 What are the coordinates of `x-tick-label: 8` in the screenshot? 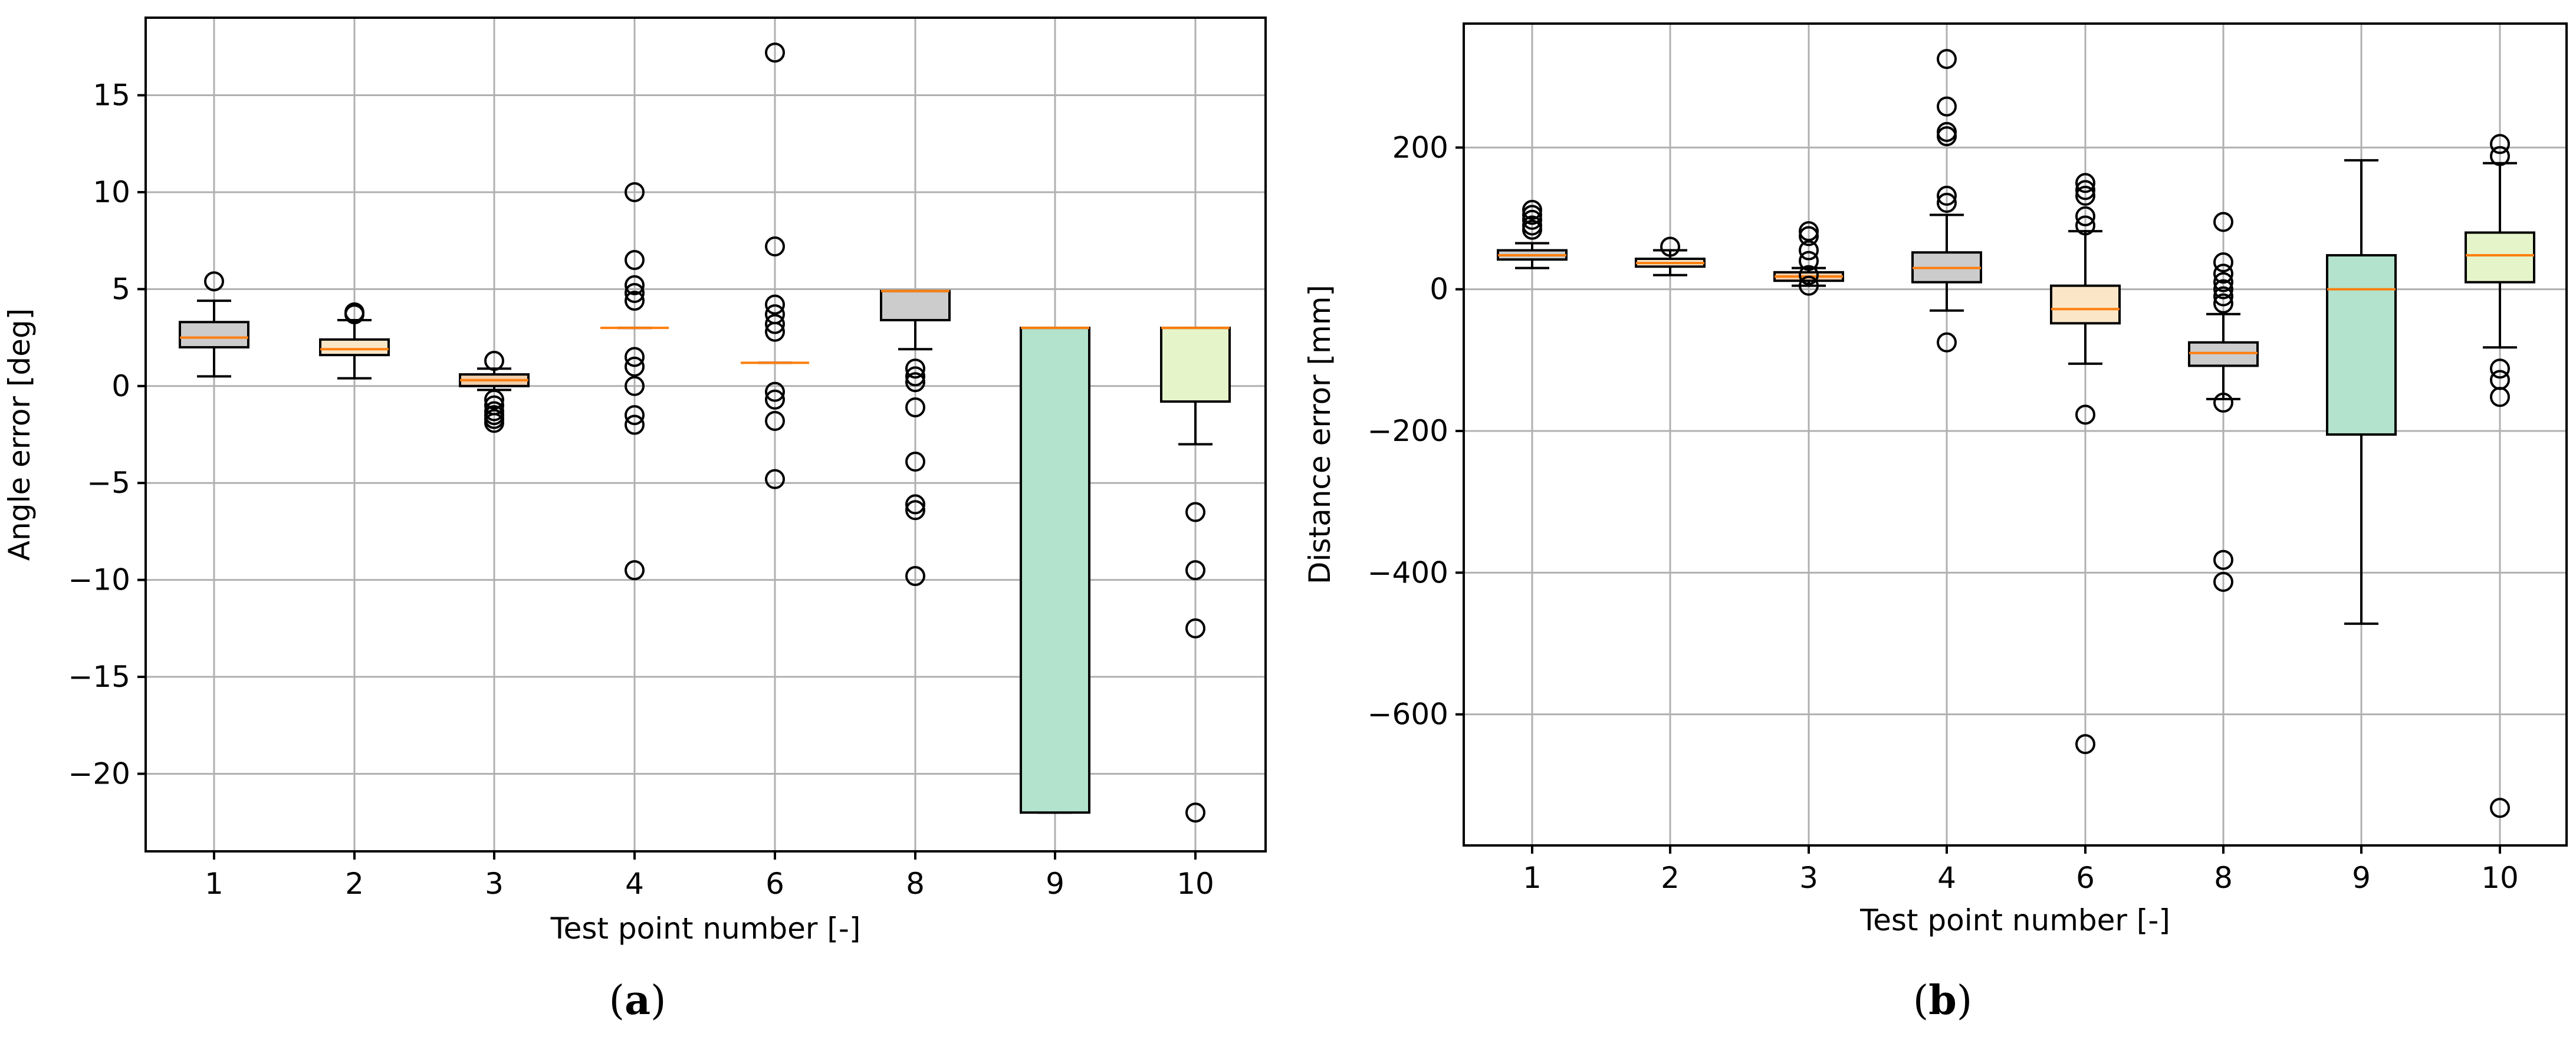 It's located at (915, 884).